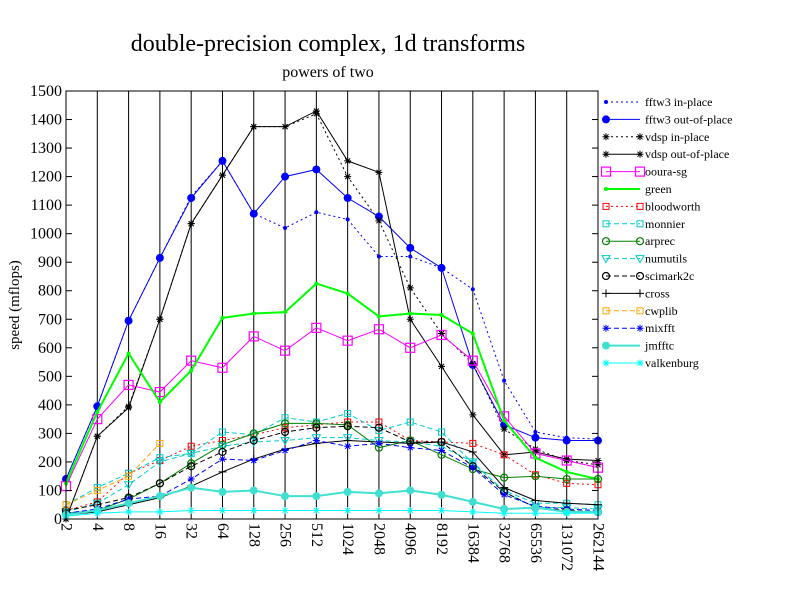 This screenshot has height=612, width=792. Describe the element at coordinates (566, 547) in the screenshot. I see `x-tick-label: 131072` at that location.